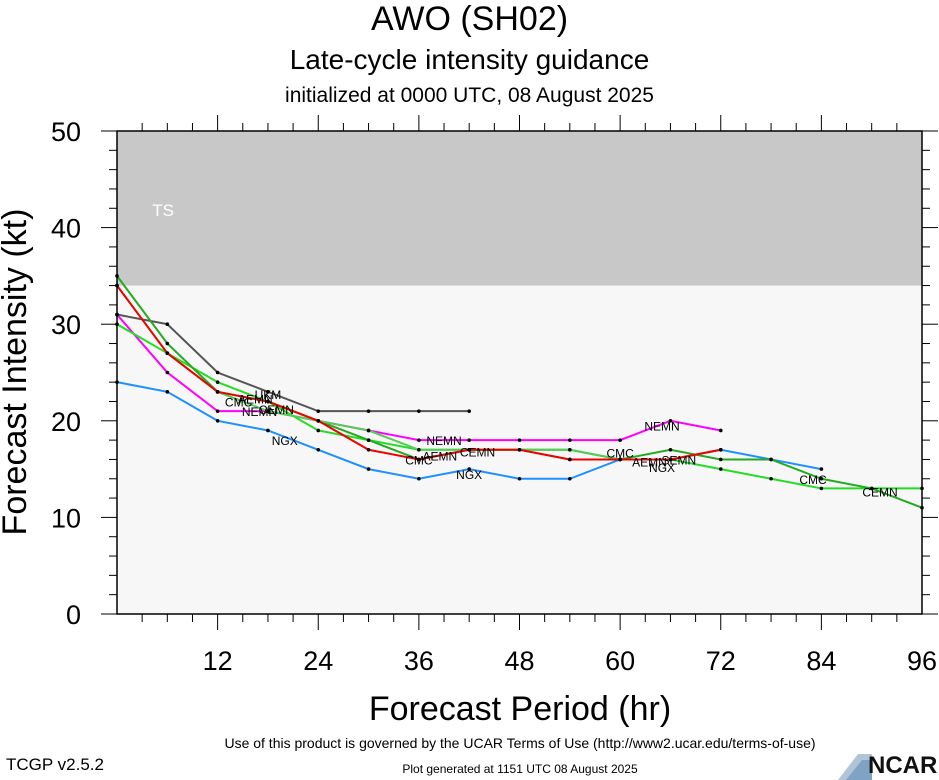  What do you see at coordinates (469, 59) in the screenshot?
I see `chart-subtitle: Late-cycle intensity guidance` at bounding box center [469, 59].